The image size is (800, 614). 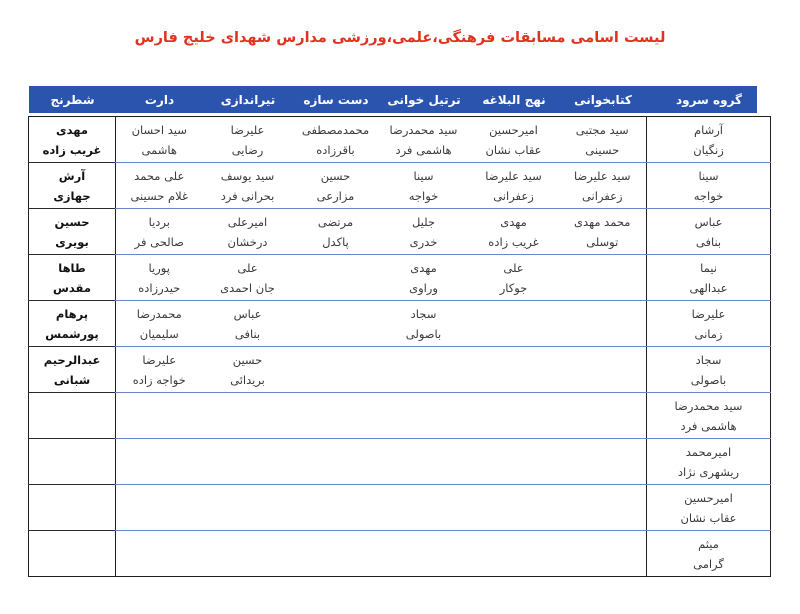 What do you see at coordinates (423, 175) in the screenshot?
I see `first-name: سینا` at bounding box center [423, 175].